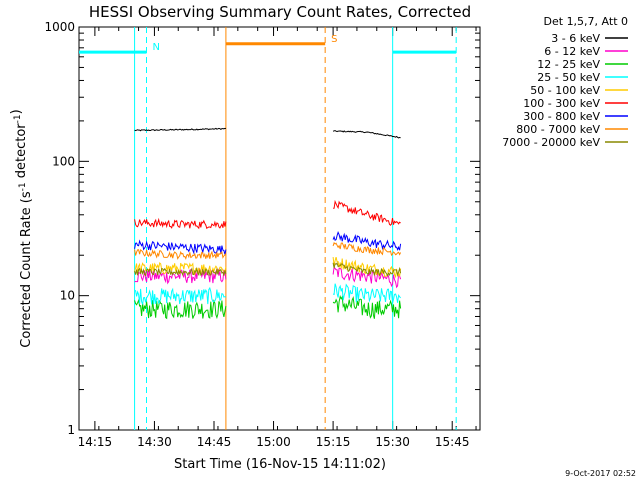 The height and width of the screenshot is (480, 640). I want to click on footer-timestamp: 9-Oct-2017 02:52, so click(600, 473).